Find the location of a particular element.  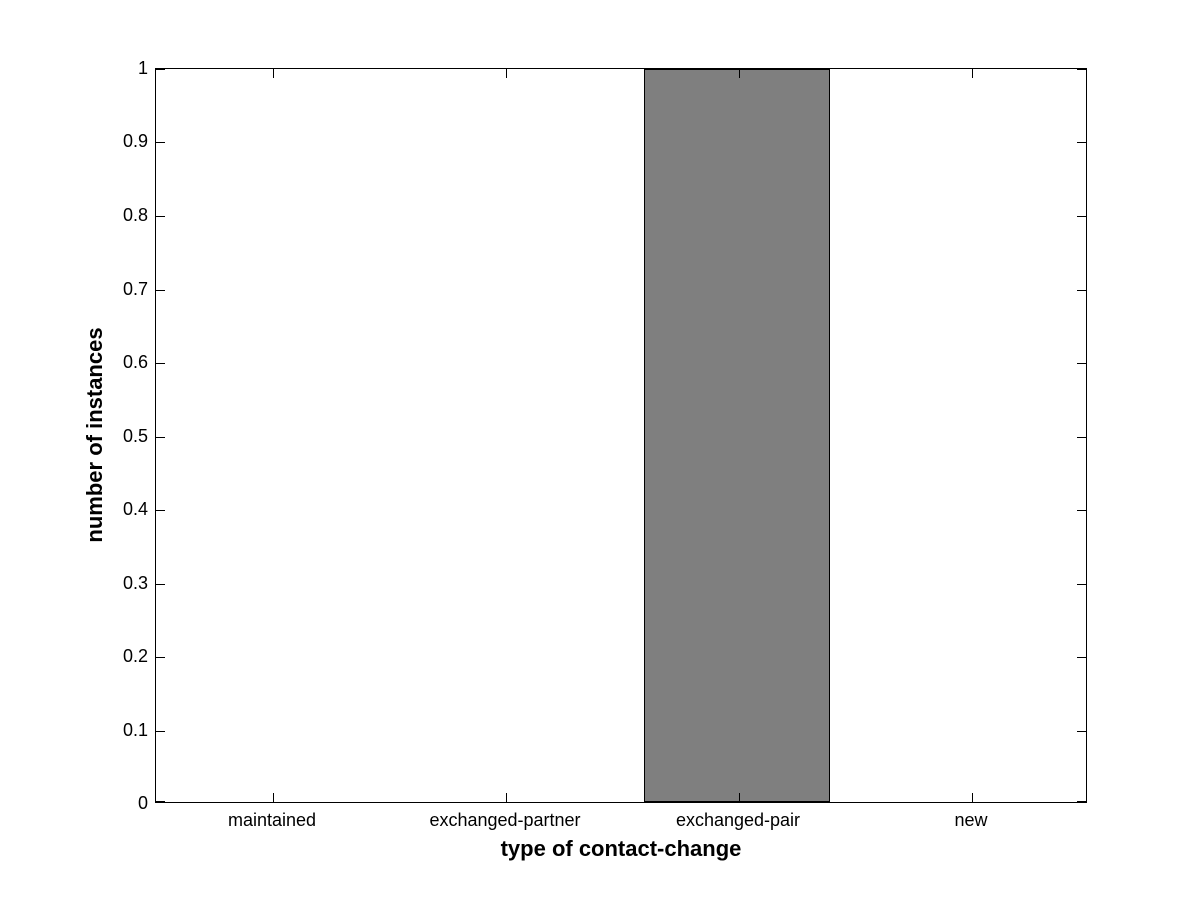

y-tick-label: 0.7 is located at coordinates (135, 289).